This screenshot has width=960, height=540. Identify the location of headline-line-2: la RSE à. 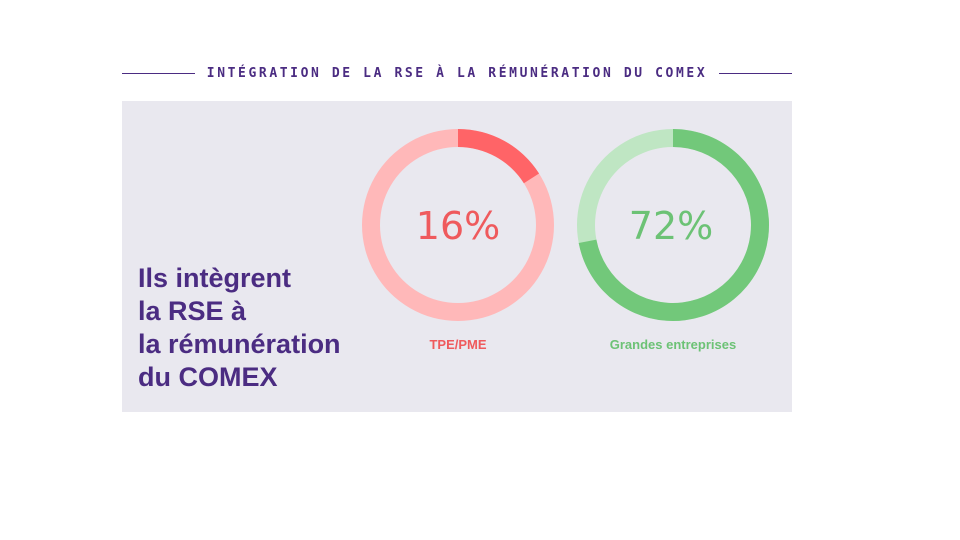
(192, 311).